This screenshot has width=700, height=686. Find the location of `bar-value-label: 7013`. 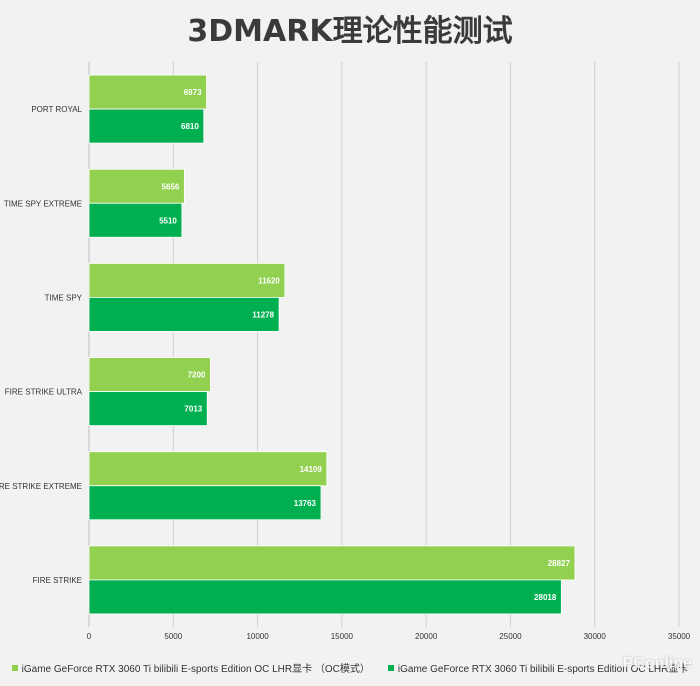

bar-value-label: 7013 is located at coordinates (193, 409).